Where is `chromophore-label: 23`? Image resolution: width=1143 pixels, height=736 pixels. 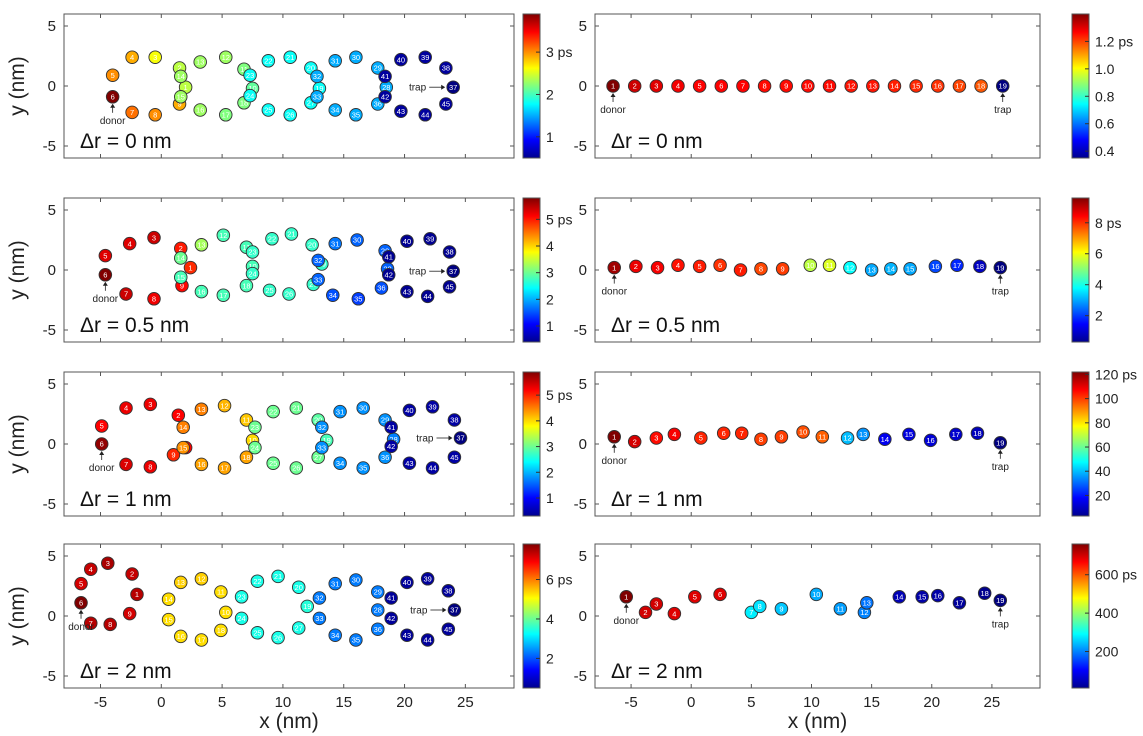 chromophore-label: 23 is located at coordinates (241, 597).